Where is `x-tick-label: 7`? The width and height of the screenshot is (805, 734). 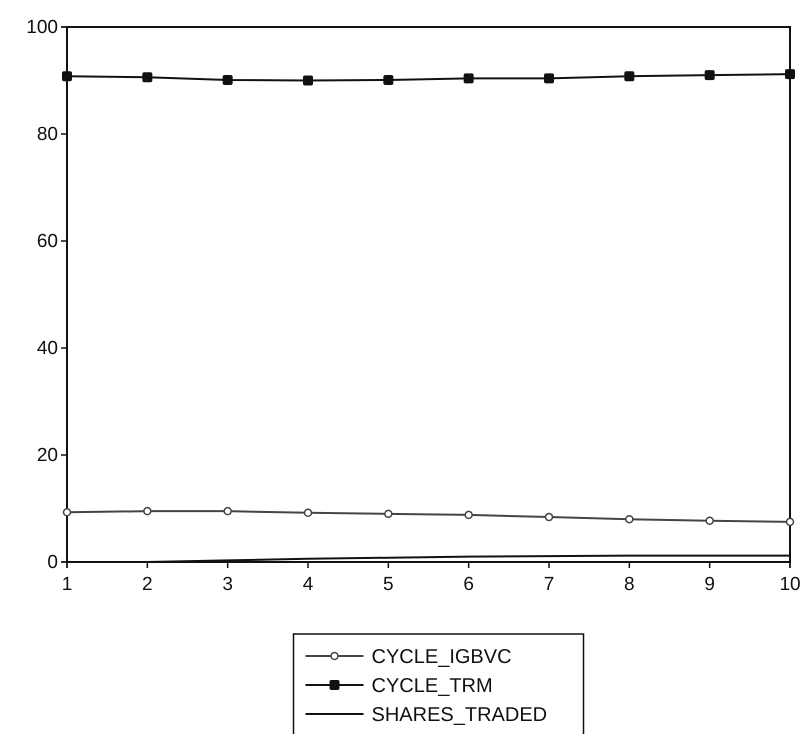
x-tick-label: 7 is located at coordinates (549, 584).